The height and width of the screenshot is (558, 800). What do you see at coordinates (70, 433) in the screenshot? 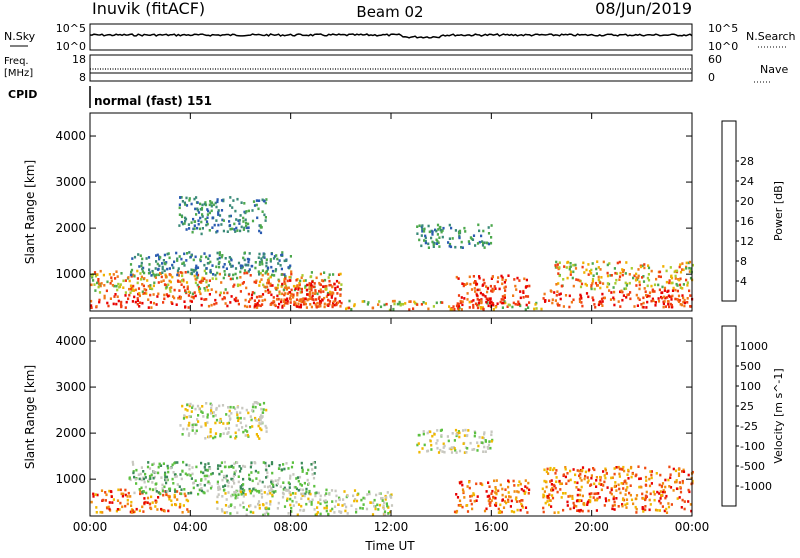
I see `y-tick-label: 2000` at bounding box center [70, 433].